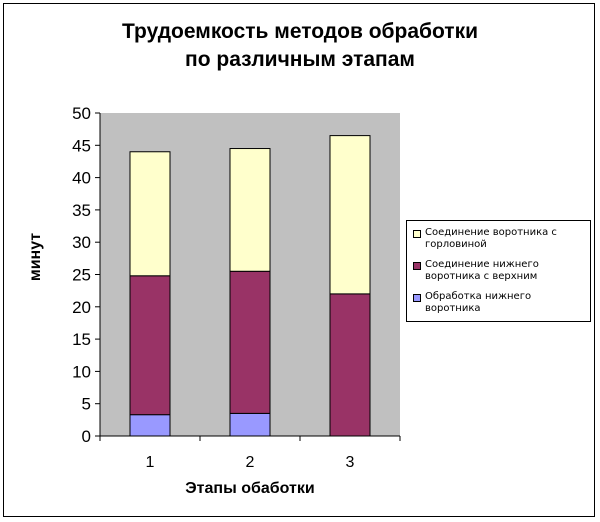  Describe the element at coordinates (491, 238) in the screenshot. I see `legend-label-series-3: Соединение воротника с горловиной` at that location.